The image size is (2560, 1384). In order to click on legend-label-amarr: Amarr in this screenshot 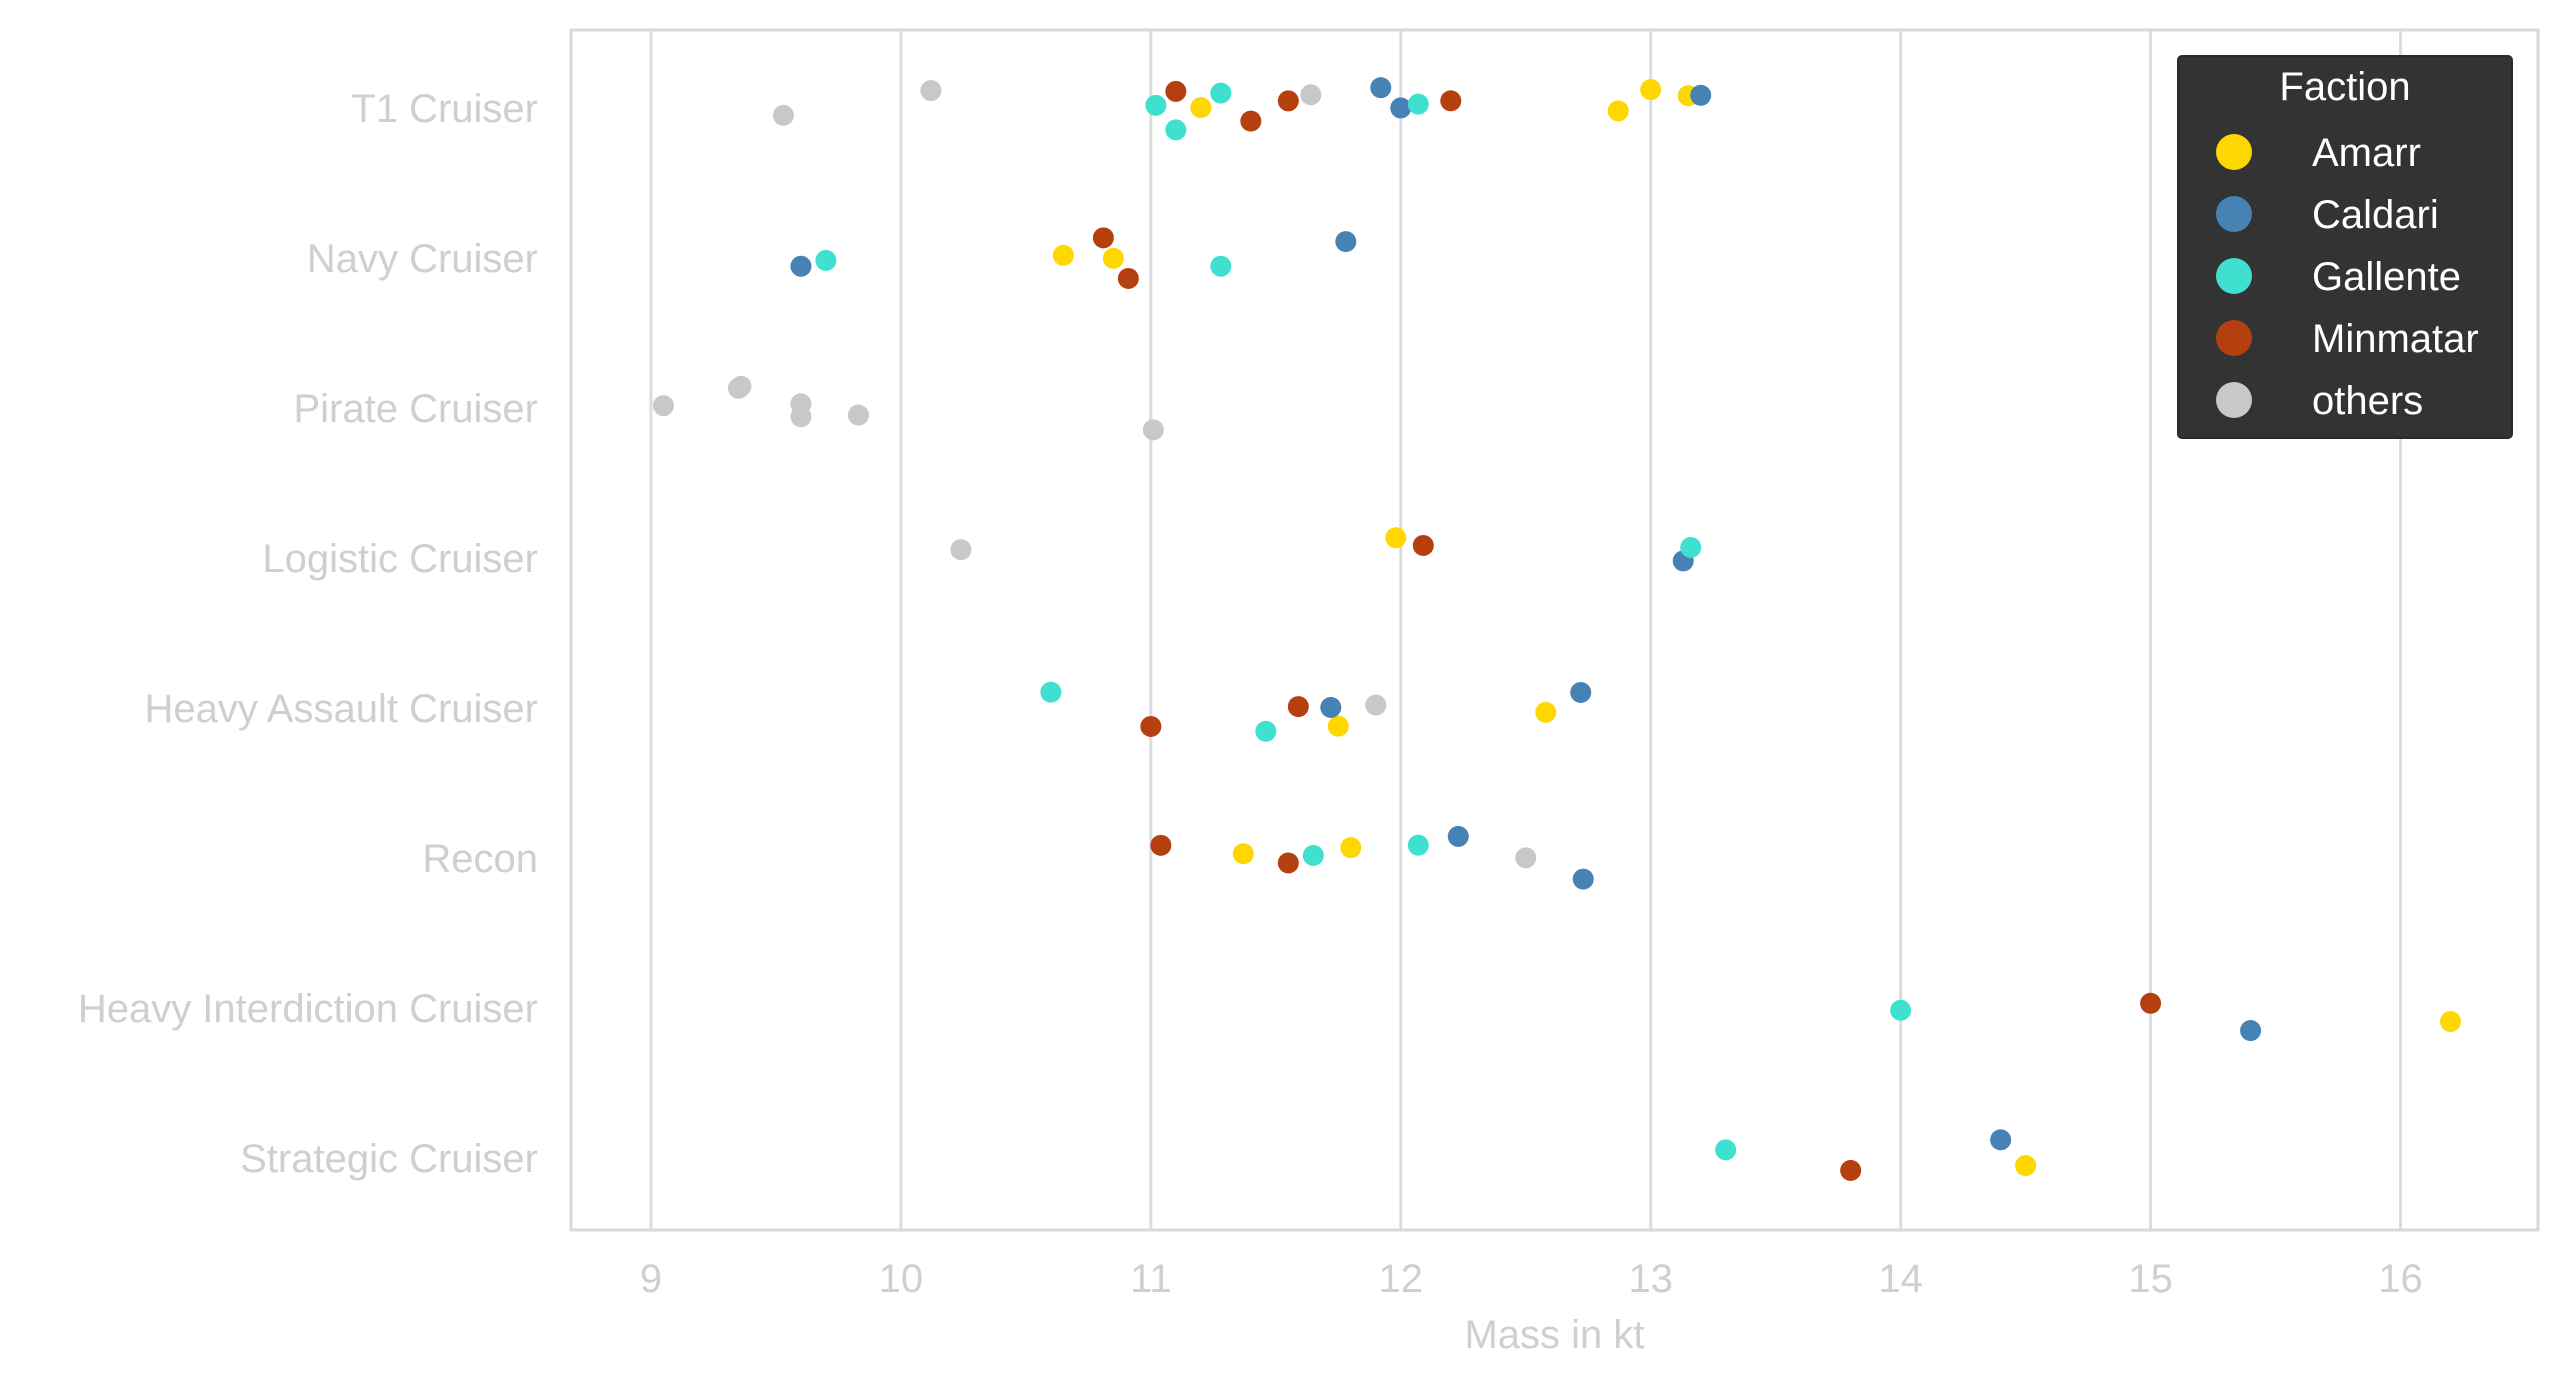, I will do `click(2366, 153)`.